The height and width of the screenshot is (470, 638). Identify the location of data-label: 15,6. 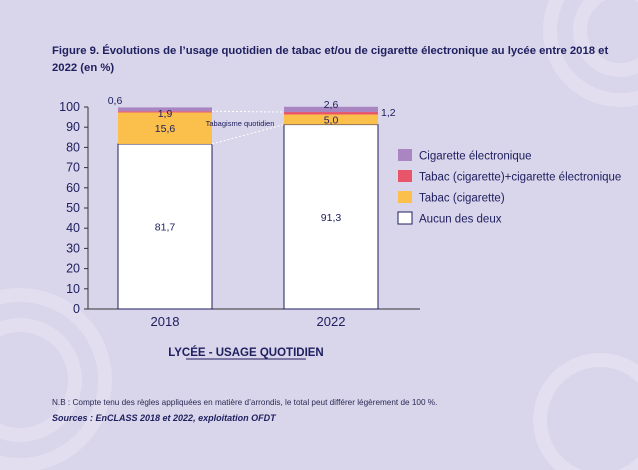
(165, 129).